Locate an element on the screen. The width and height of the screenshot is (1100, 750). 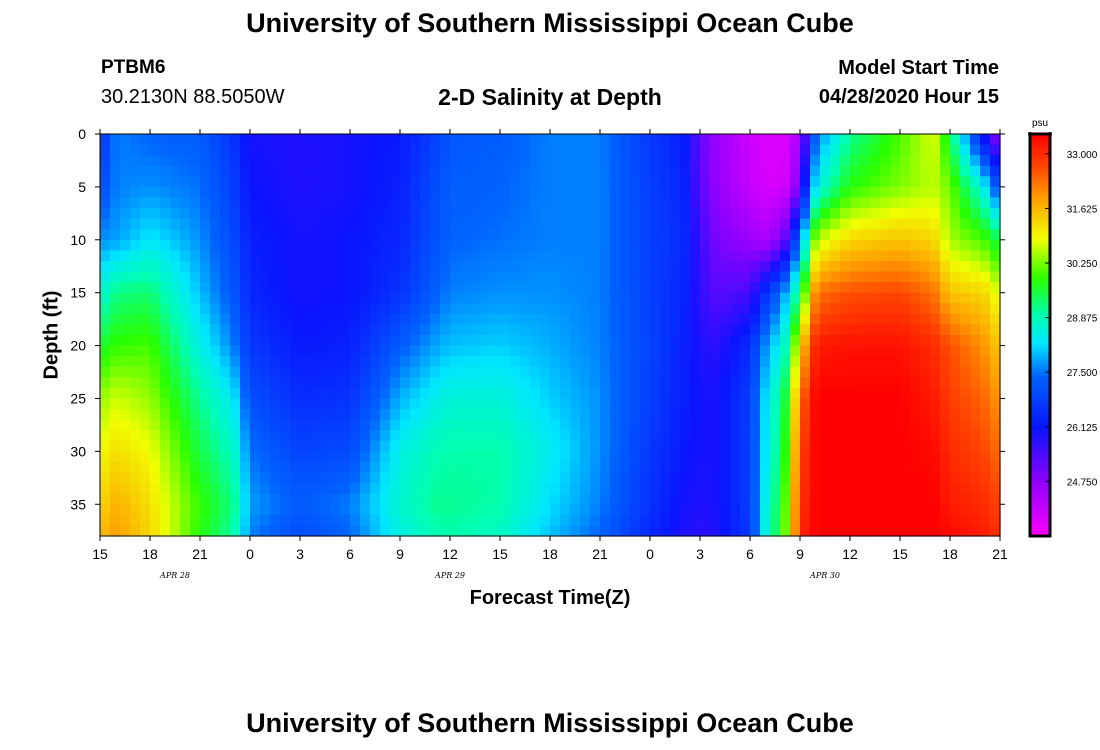
date-label: APR 28 is located at coordinates (174, 575).